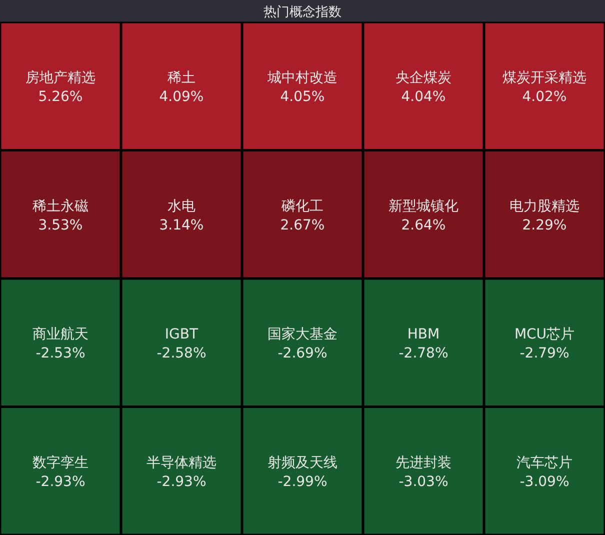 The image size is (605, 535). Describe the element at coordinates (60, 225) in the screenshot. I see `data-label: 3.53%` at that location.